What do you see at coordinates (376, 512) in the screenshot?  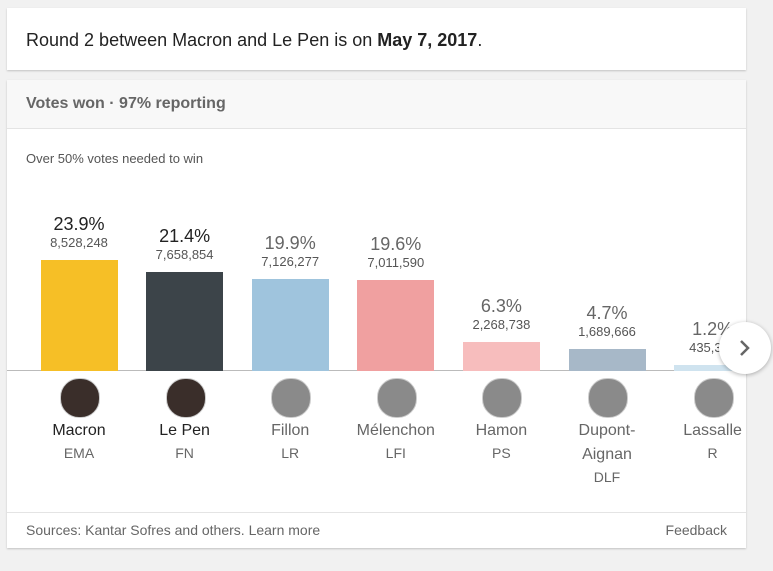 I see `footer-divider` at bounding box center [376, 512].